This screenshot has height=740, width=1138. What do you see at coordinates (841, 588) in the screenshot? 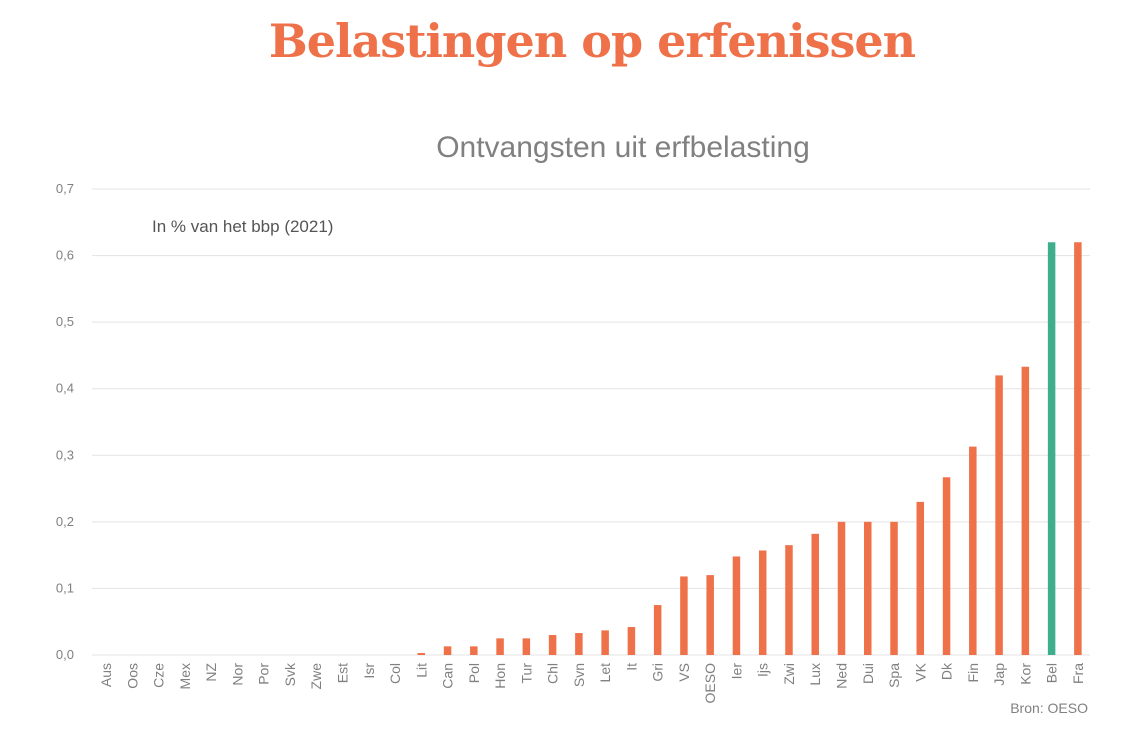
I see `bar-ned` at bounding box center [841, 588].